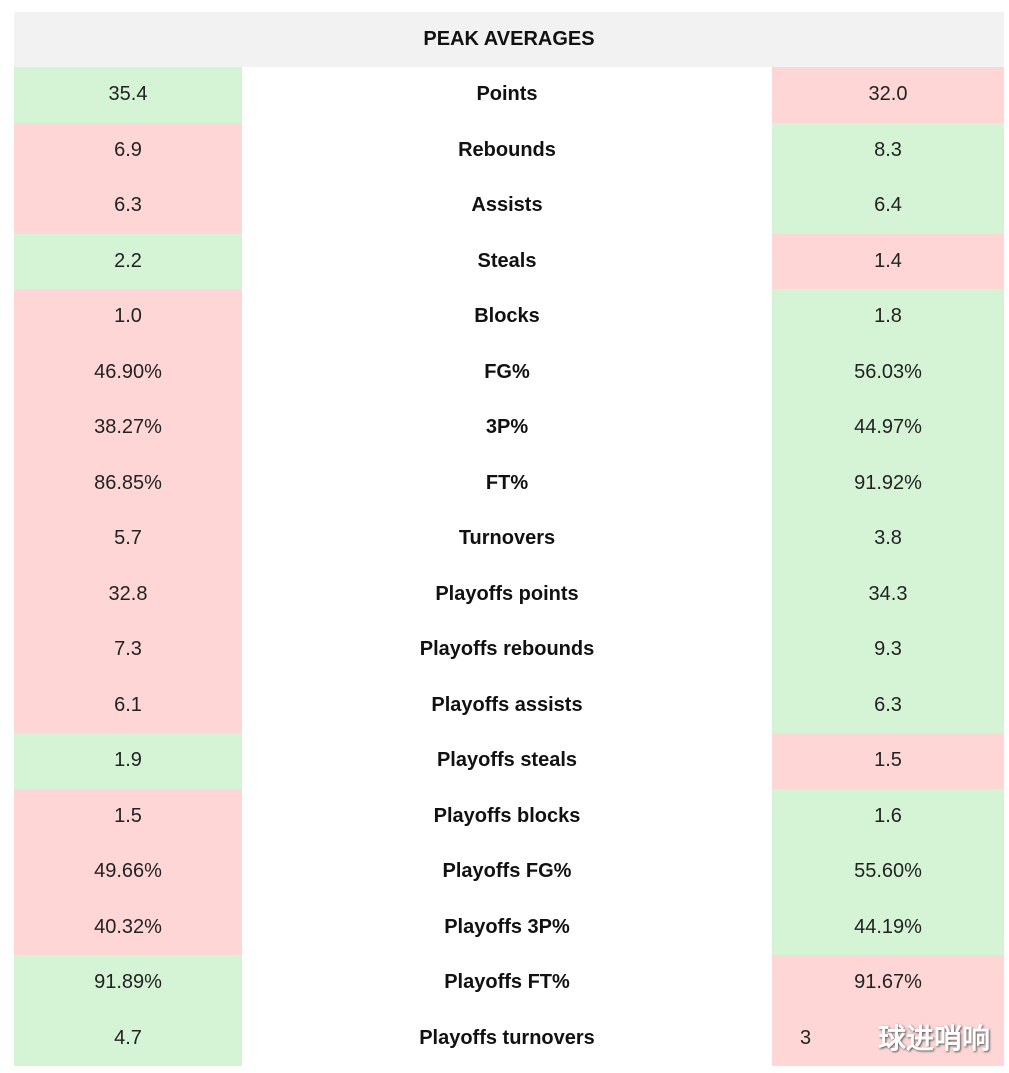  Describe the element at coordinates (128, 372) in the screenshot. I see `left-value: 46.90%` at that location.